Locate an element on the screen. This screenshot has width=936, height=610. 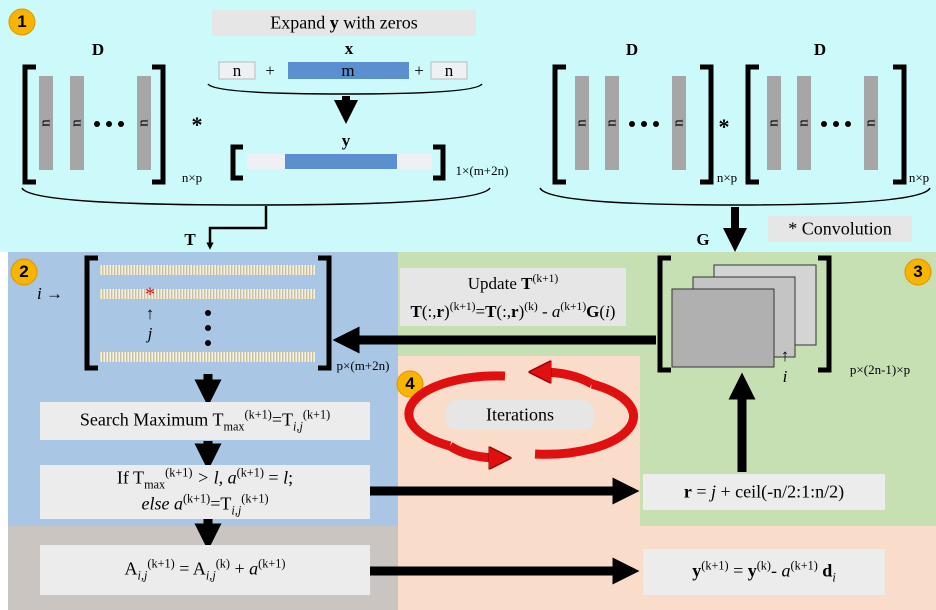
formula-part: else is located at coordinates (157, 503).